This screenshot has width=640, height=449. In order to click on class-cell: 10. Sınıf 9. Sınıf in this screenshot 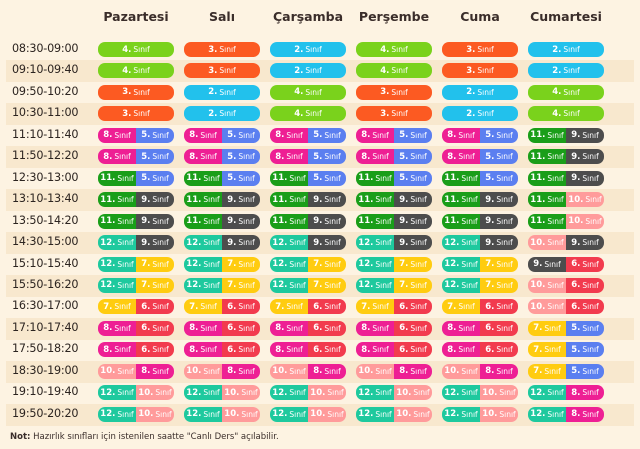, I will do `click(566, 243)`.